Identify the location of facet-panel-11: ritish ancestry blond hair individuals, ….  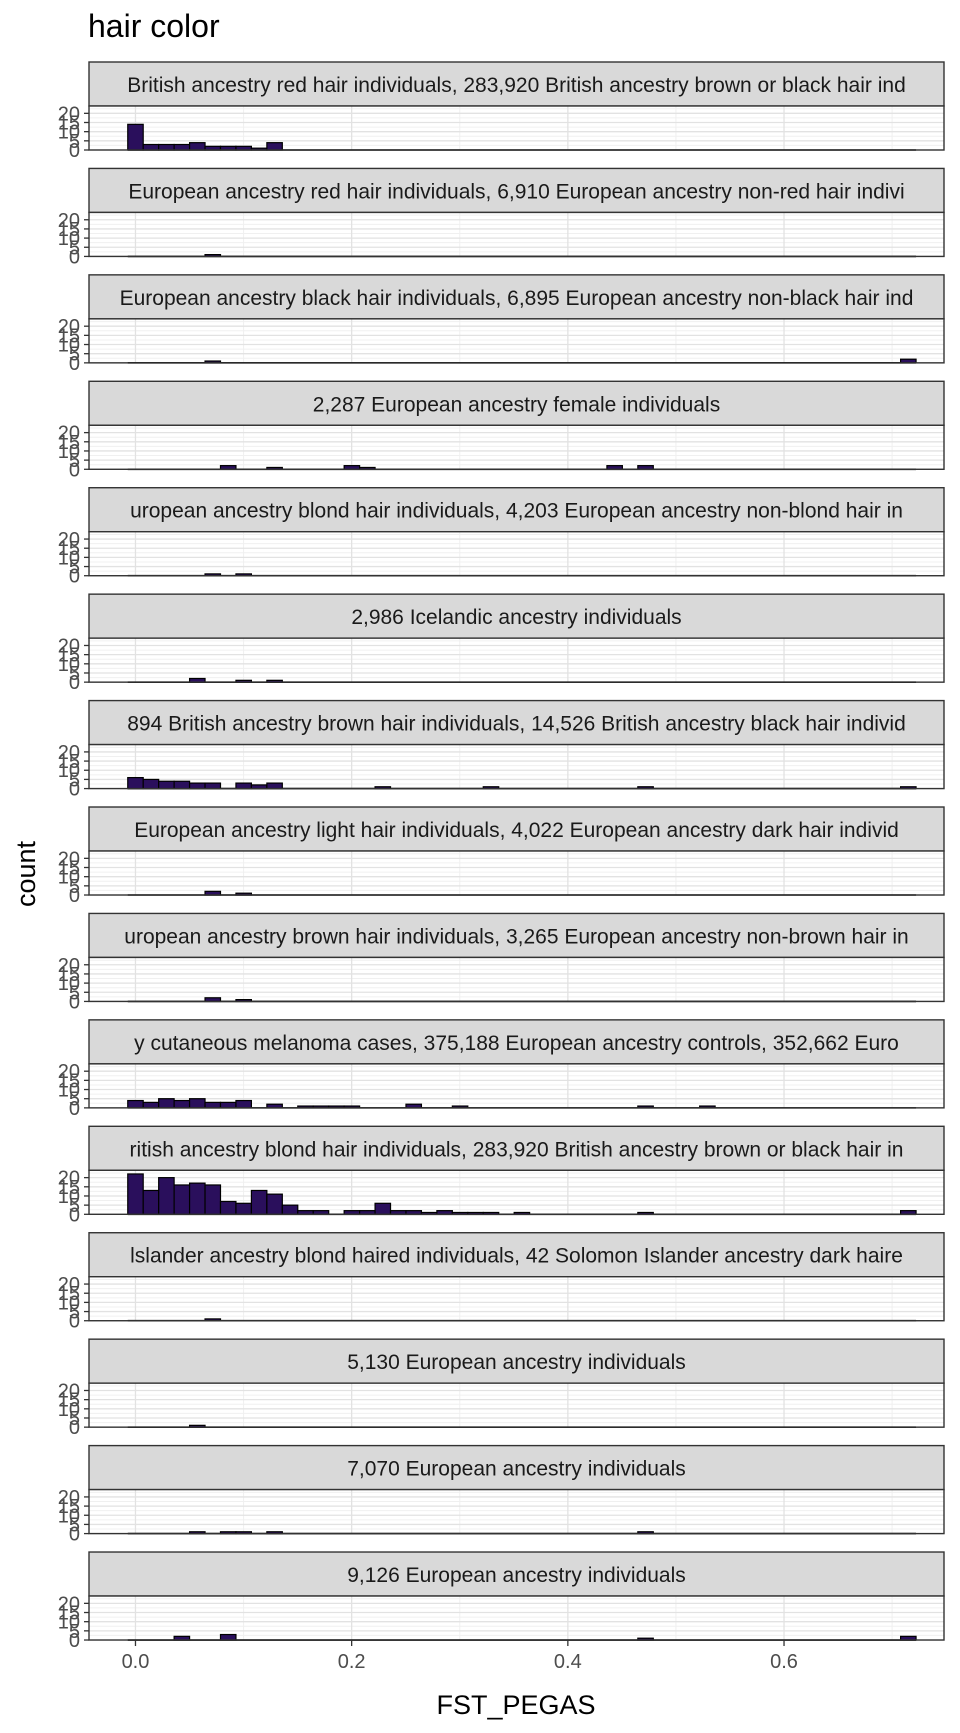
(501, 1175).